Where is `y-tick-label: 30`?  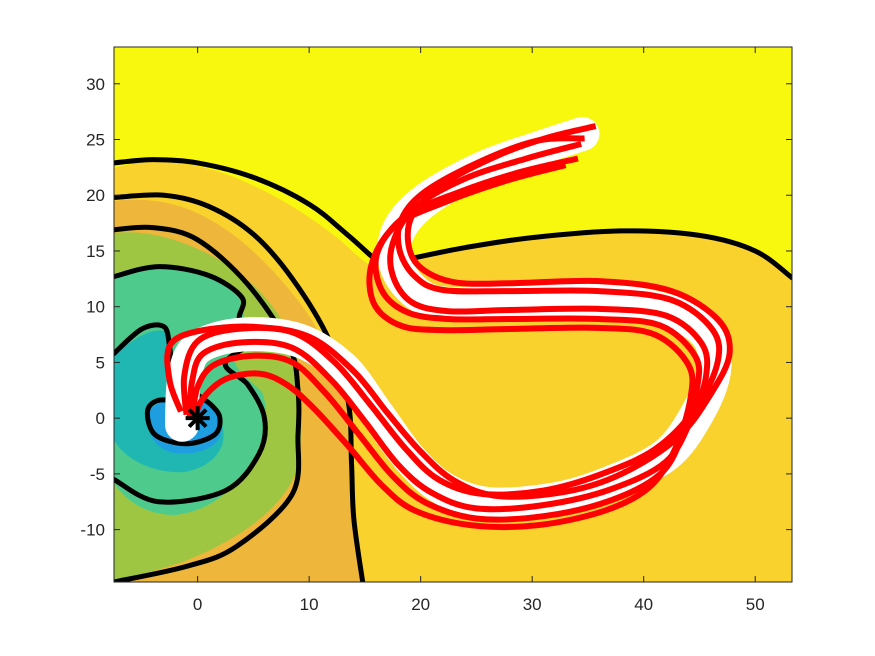
y-tick-label: 30 is located at coordinates (95, 84).